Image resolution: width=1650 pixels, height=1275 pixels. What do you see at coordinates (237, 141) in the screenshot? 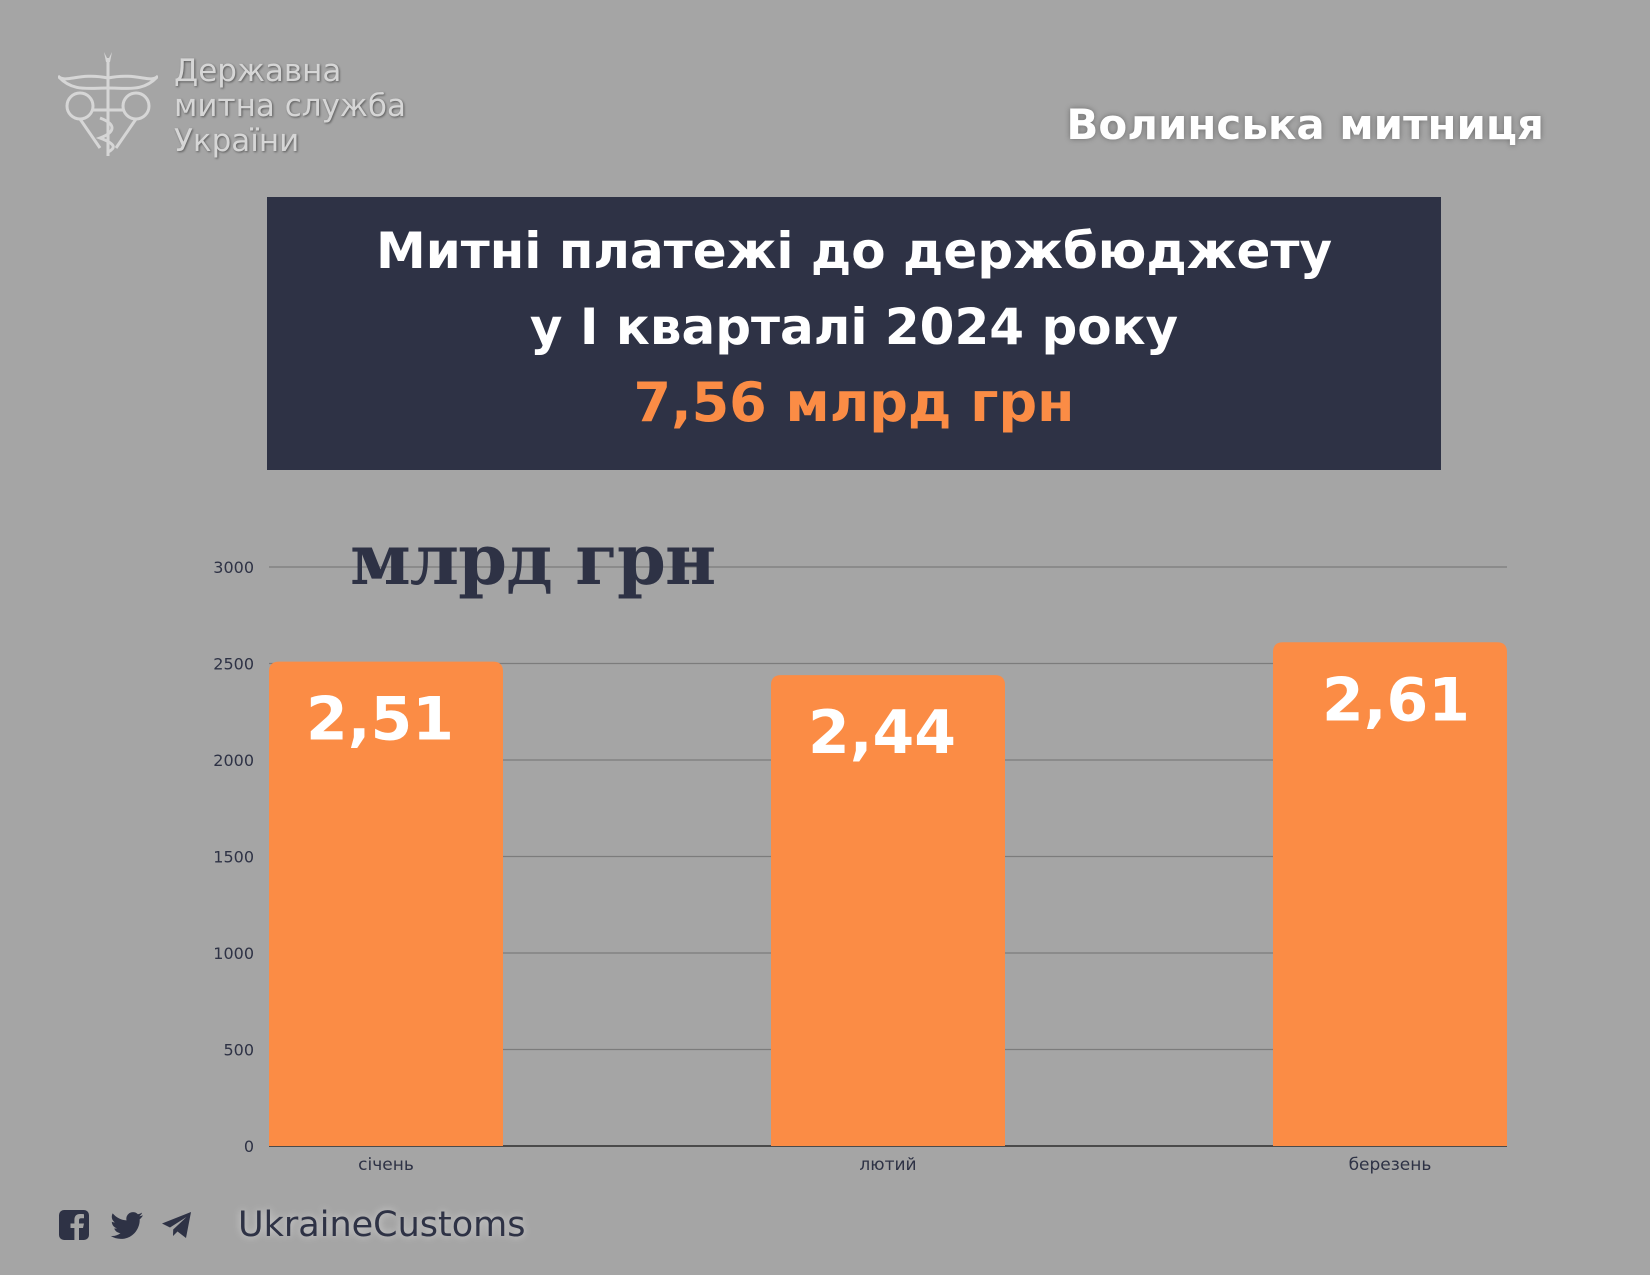
I see `logo-line-3: України` at bounding box center [237, 141].